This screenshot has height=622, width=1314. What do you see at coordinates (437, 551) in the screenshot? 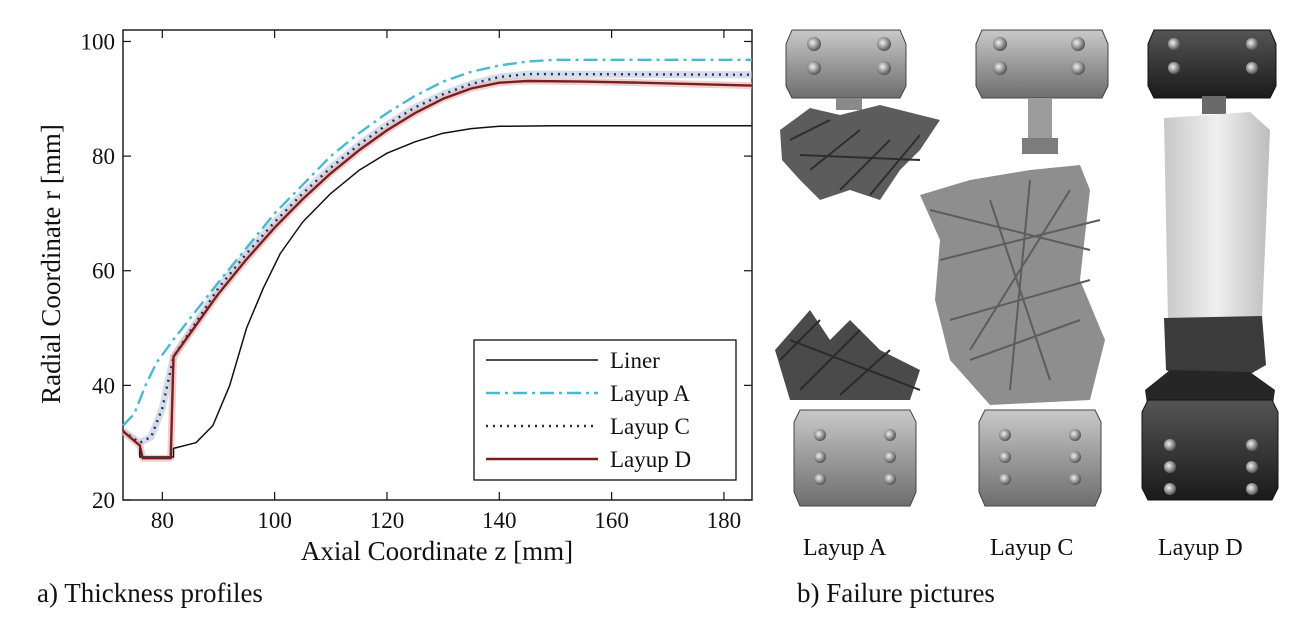
I see `x-axis-title: Axial Coordinate z [mm]` at bounding box center [437, 551].